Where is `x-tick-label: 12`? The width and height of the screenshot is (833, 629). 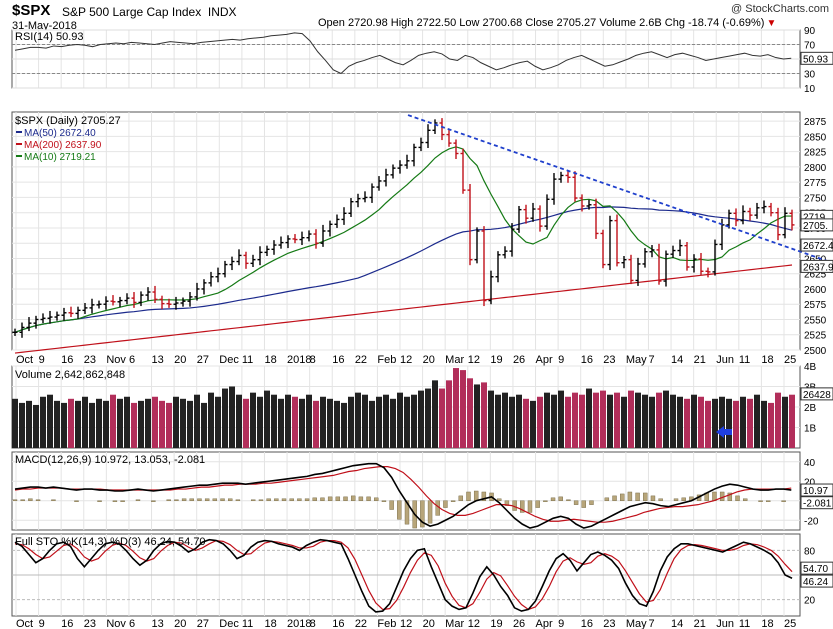 x-tick-label: 12 is located at coordinates (474, 360).